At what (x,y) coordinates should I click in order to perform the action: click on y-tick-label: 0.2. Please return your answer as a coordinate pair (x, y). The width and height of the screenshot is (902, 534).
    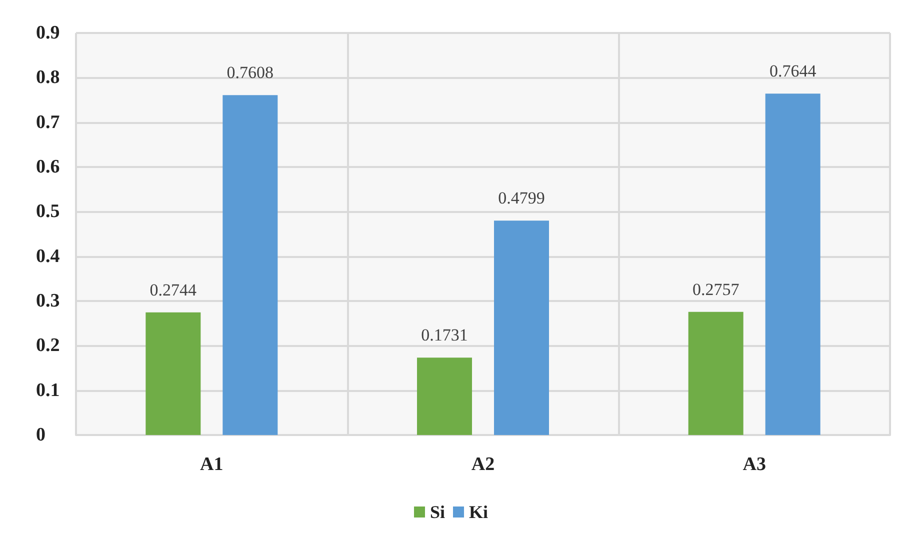
    Looking at the image, I should click on (48, 345).